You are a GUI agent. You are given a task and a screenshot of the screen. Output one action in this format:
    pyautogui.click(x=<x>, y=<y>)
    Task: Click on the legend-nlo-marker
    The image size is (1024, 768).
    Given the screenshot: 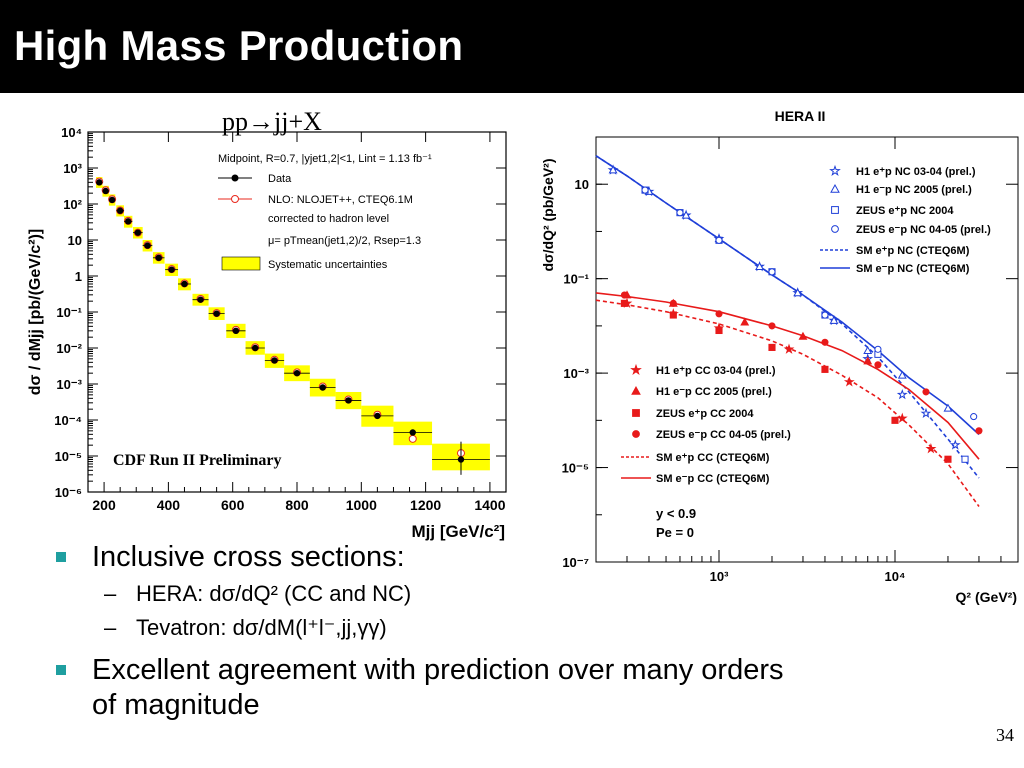 What is the action you would take?
    pyautogui.click(x=235, y=199)
    